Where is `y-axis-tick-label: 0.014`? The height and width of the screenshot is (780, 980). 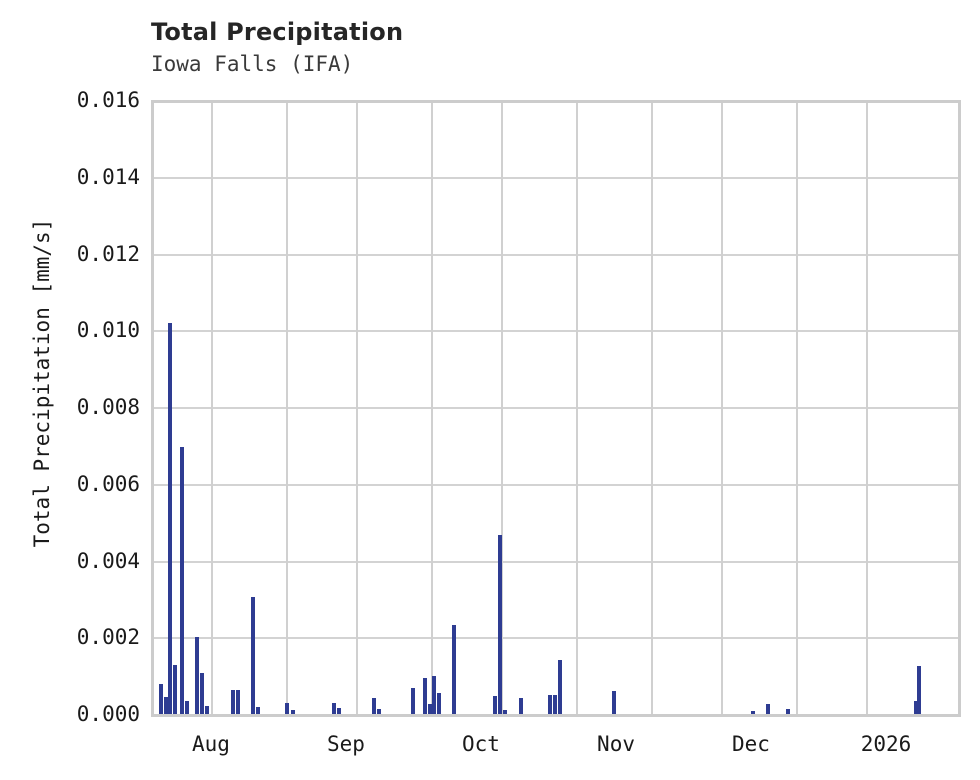 y-axis-tick-label: 0.014 is located at coordinates (108, 176).